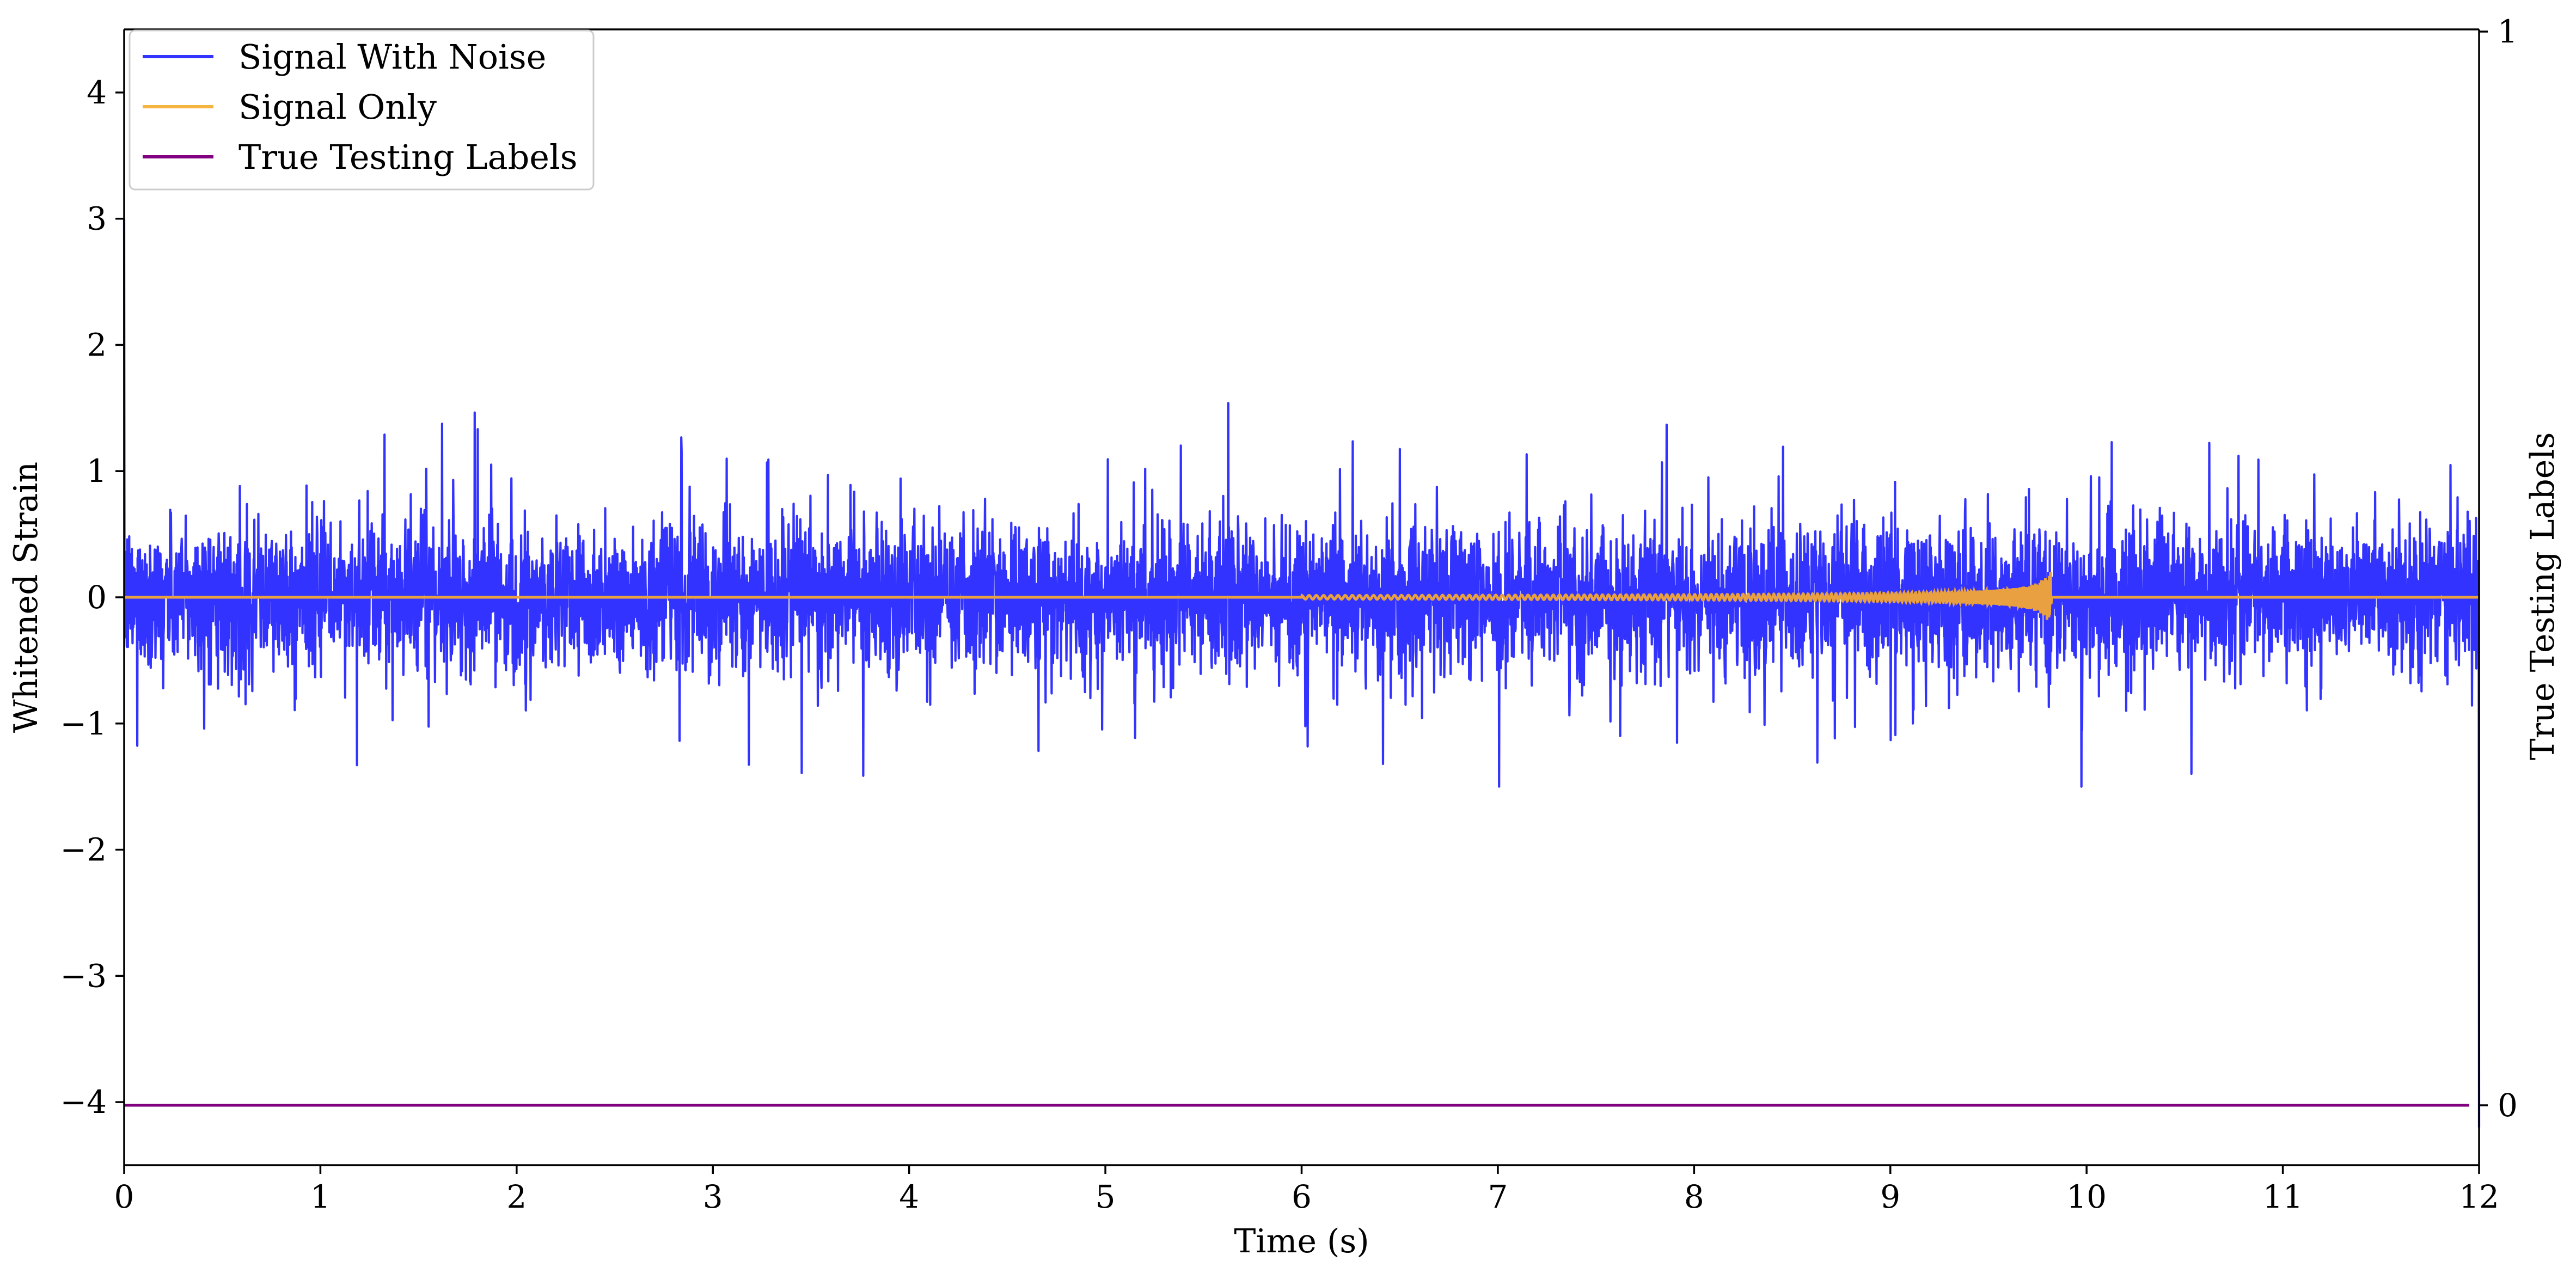 This screenshot has width=2576, height=1273. I want to click on legend-label: Signal Only, so click(337, 107).